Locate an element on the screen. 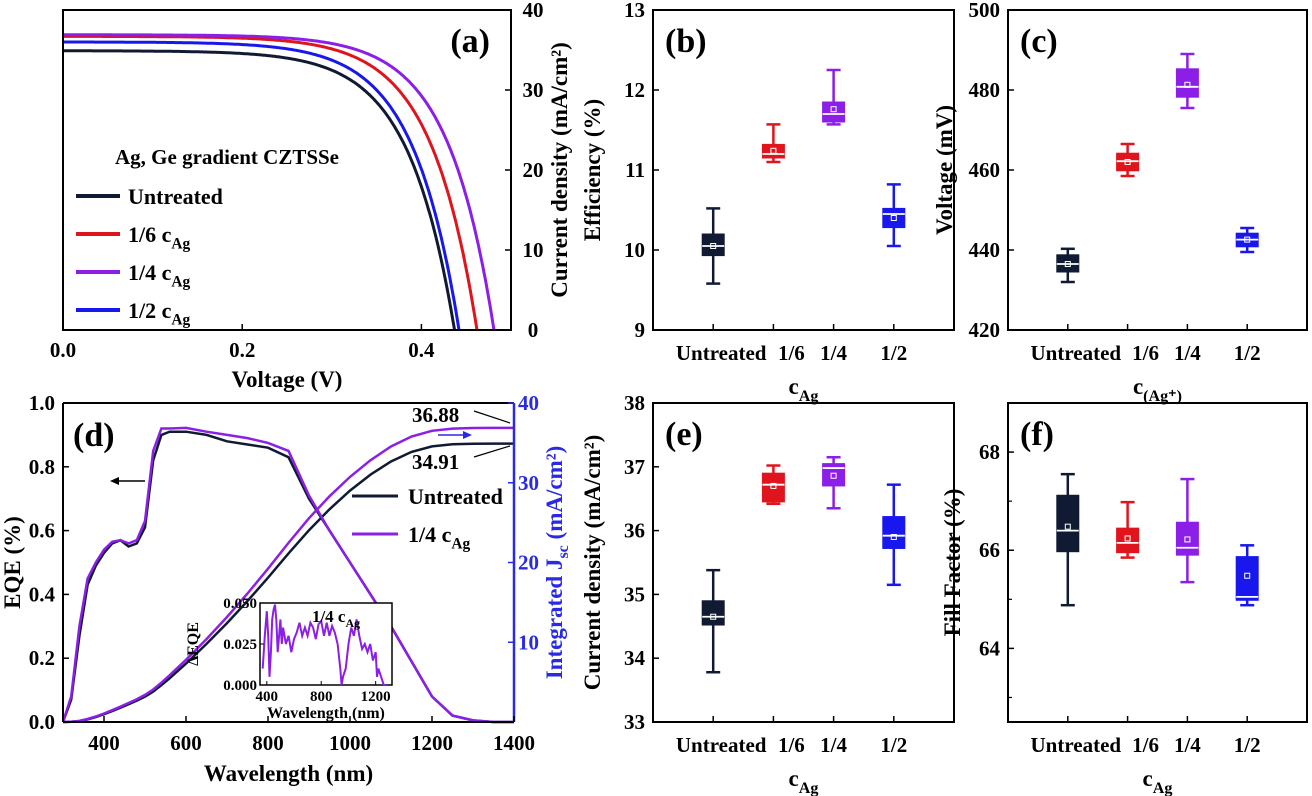 The height and width of the screenshot is (796, 1312). y-tick-label: 13 is located at coordinates (634, 11).